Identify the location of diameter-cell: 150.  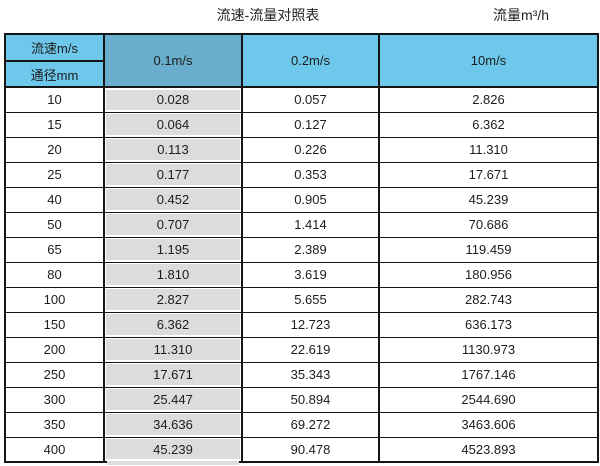
(54, 324).